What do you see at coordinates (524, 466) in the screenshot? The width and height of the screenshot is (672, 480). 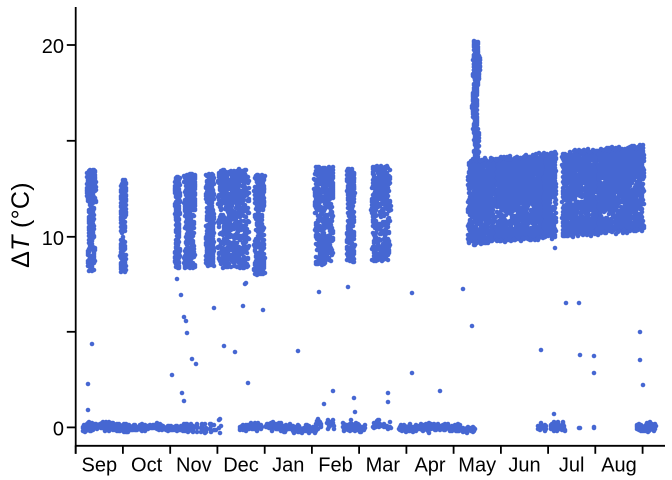 I see `svg-text: Jun` at bounding box center [524, 466].